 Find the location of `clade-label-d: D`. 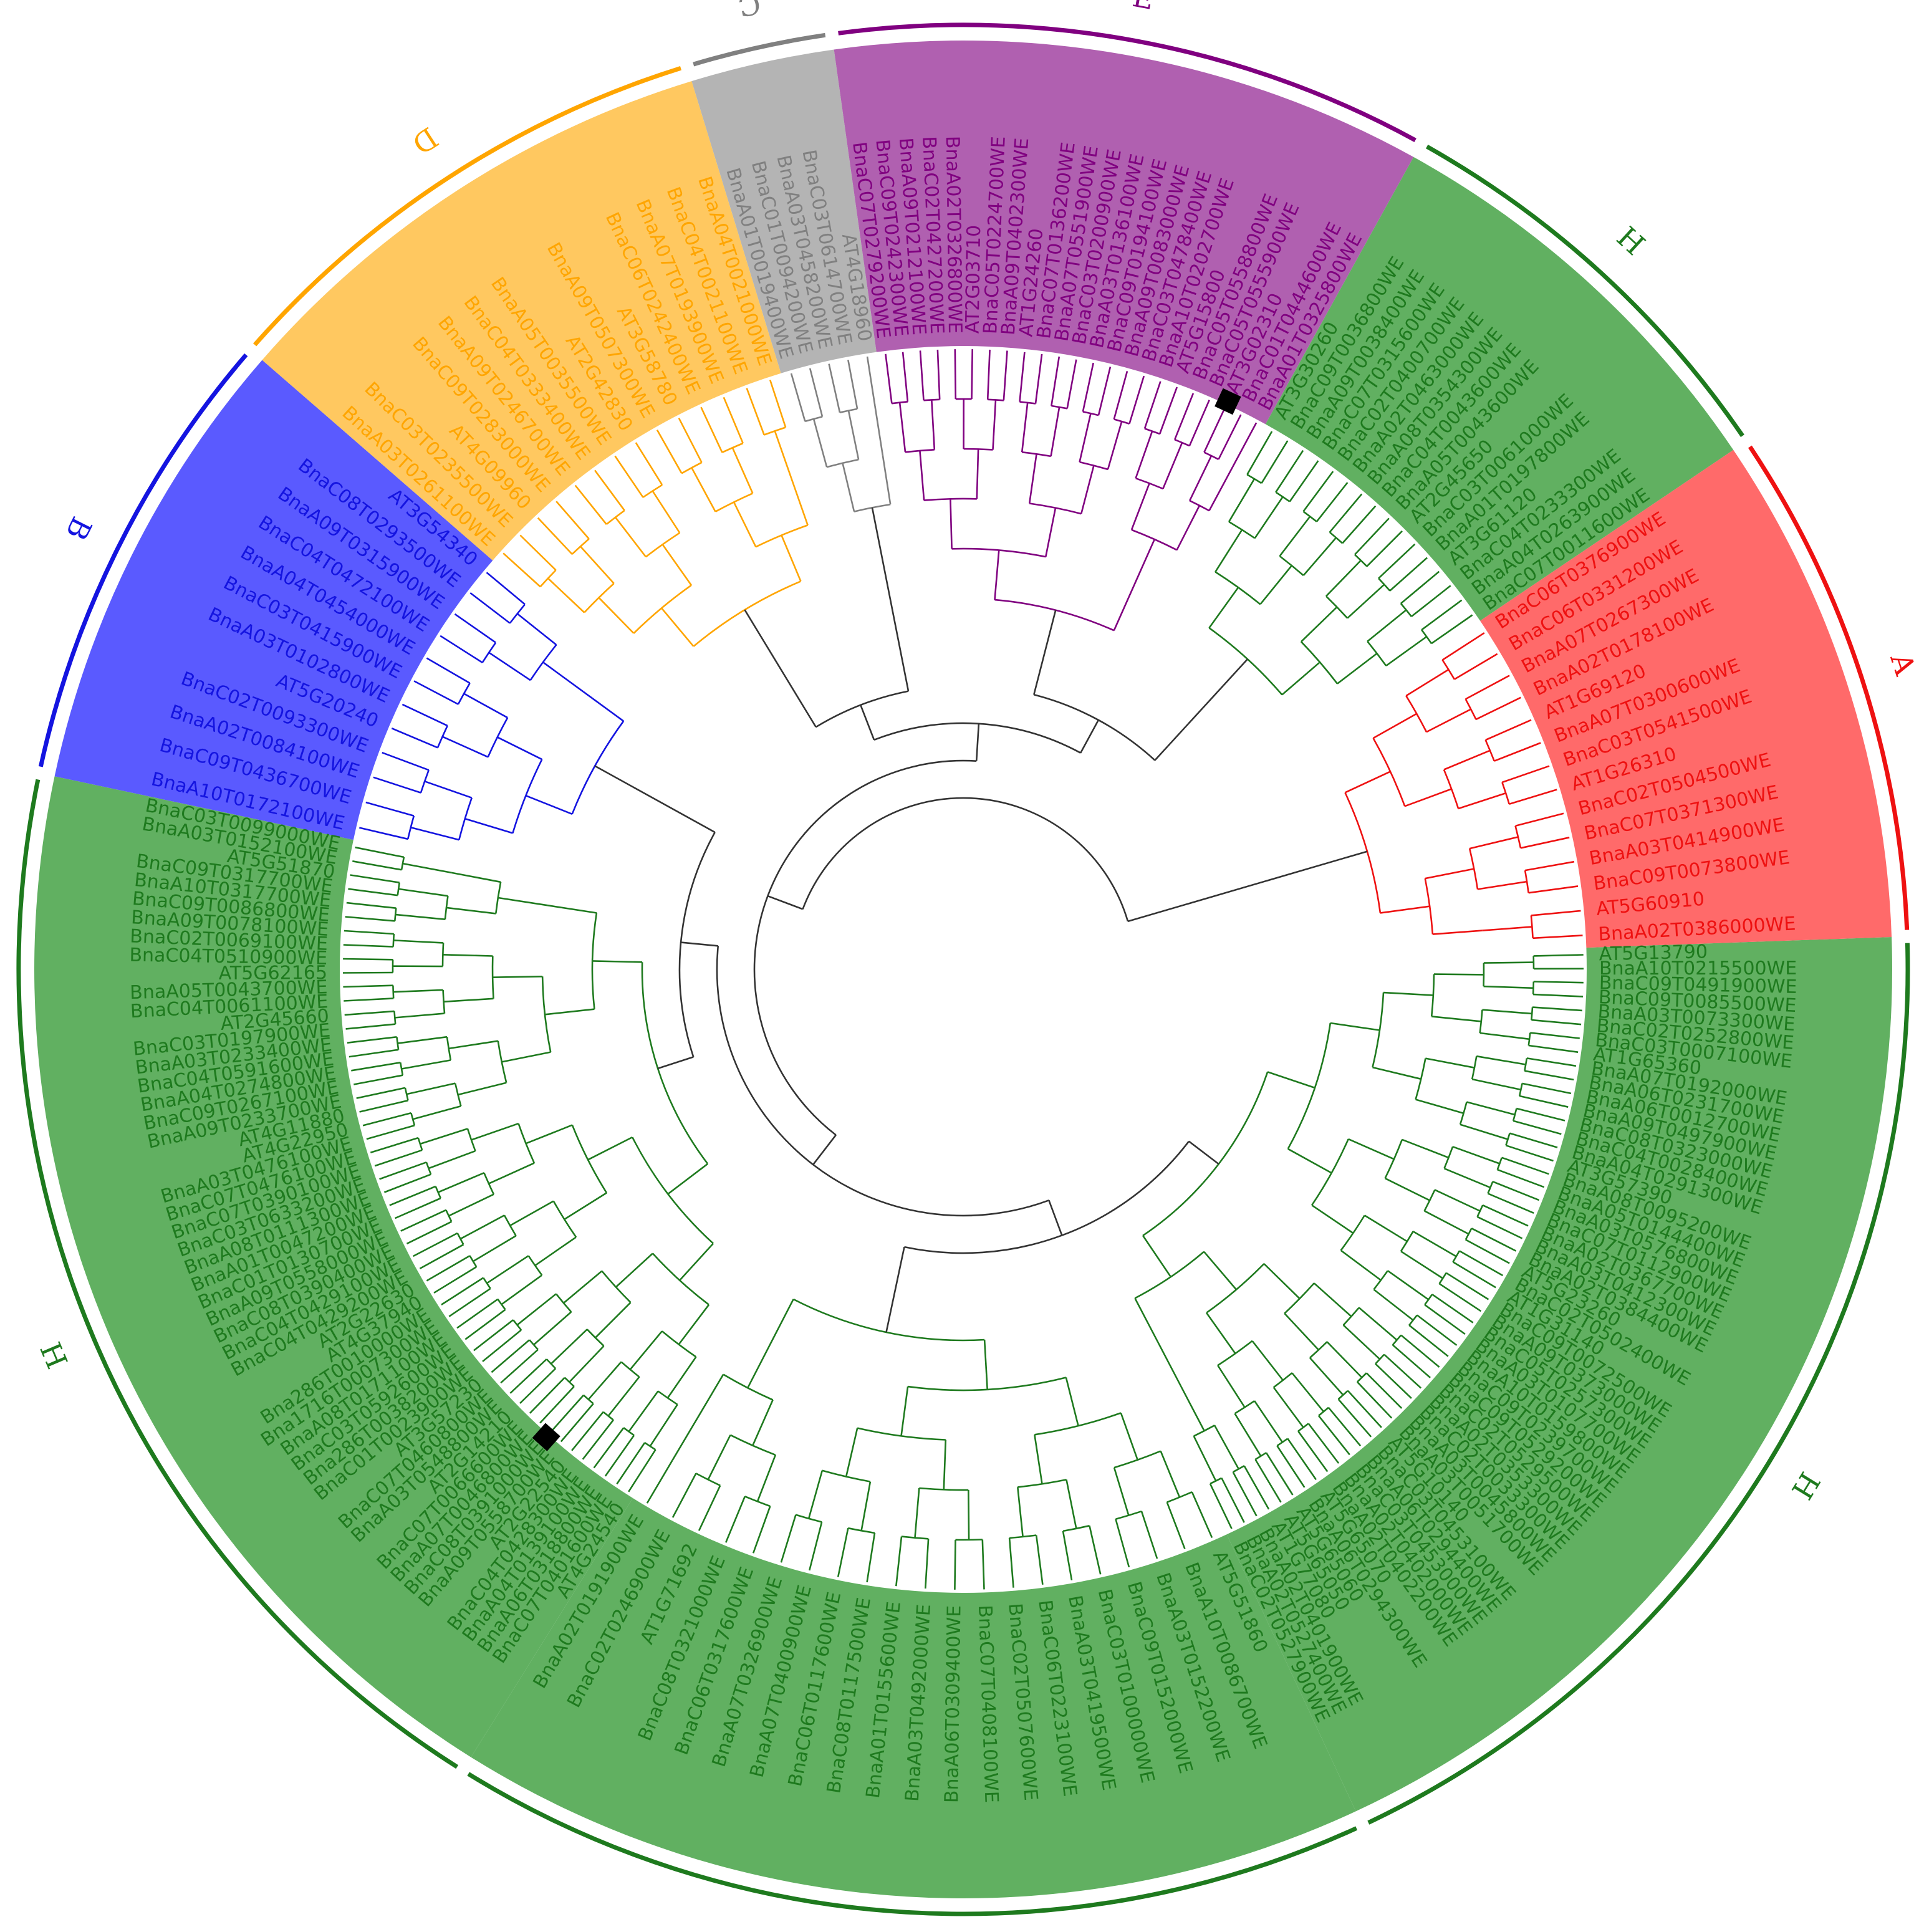

clade-label-d: D is located at coordinates (425, 140).